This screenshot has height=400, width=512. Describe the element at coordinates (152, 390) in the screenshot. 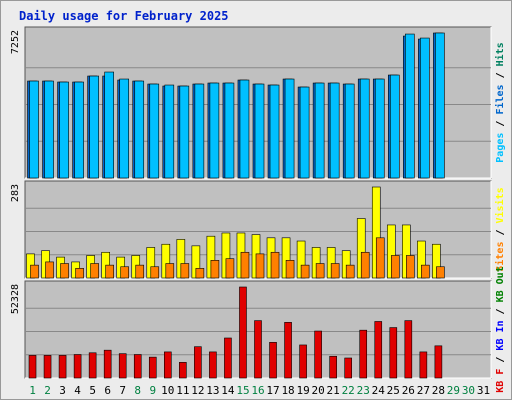

I see `x-tick-label: 9` at that location.